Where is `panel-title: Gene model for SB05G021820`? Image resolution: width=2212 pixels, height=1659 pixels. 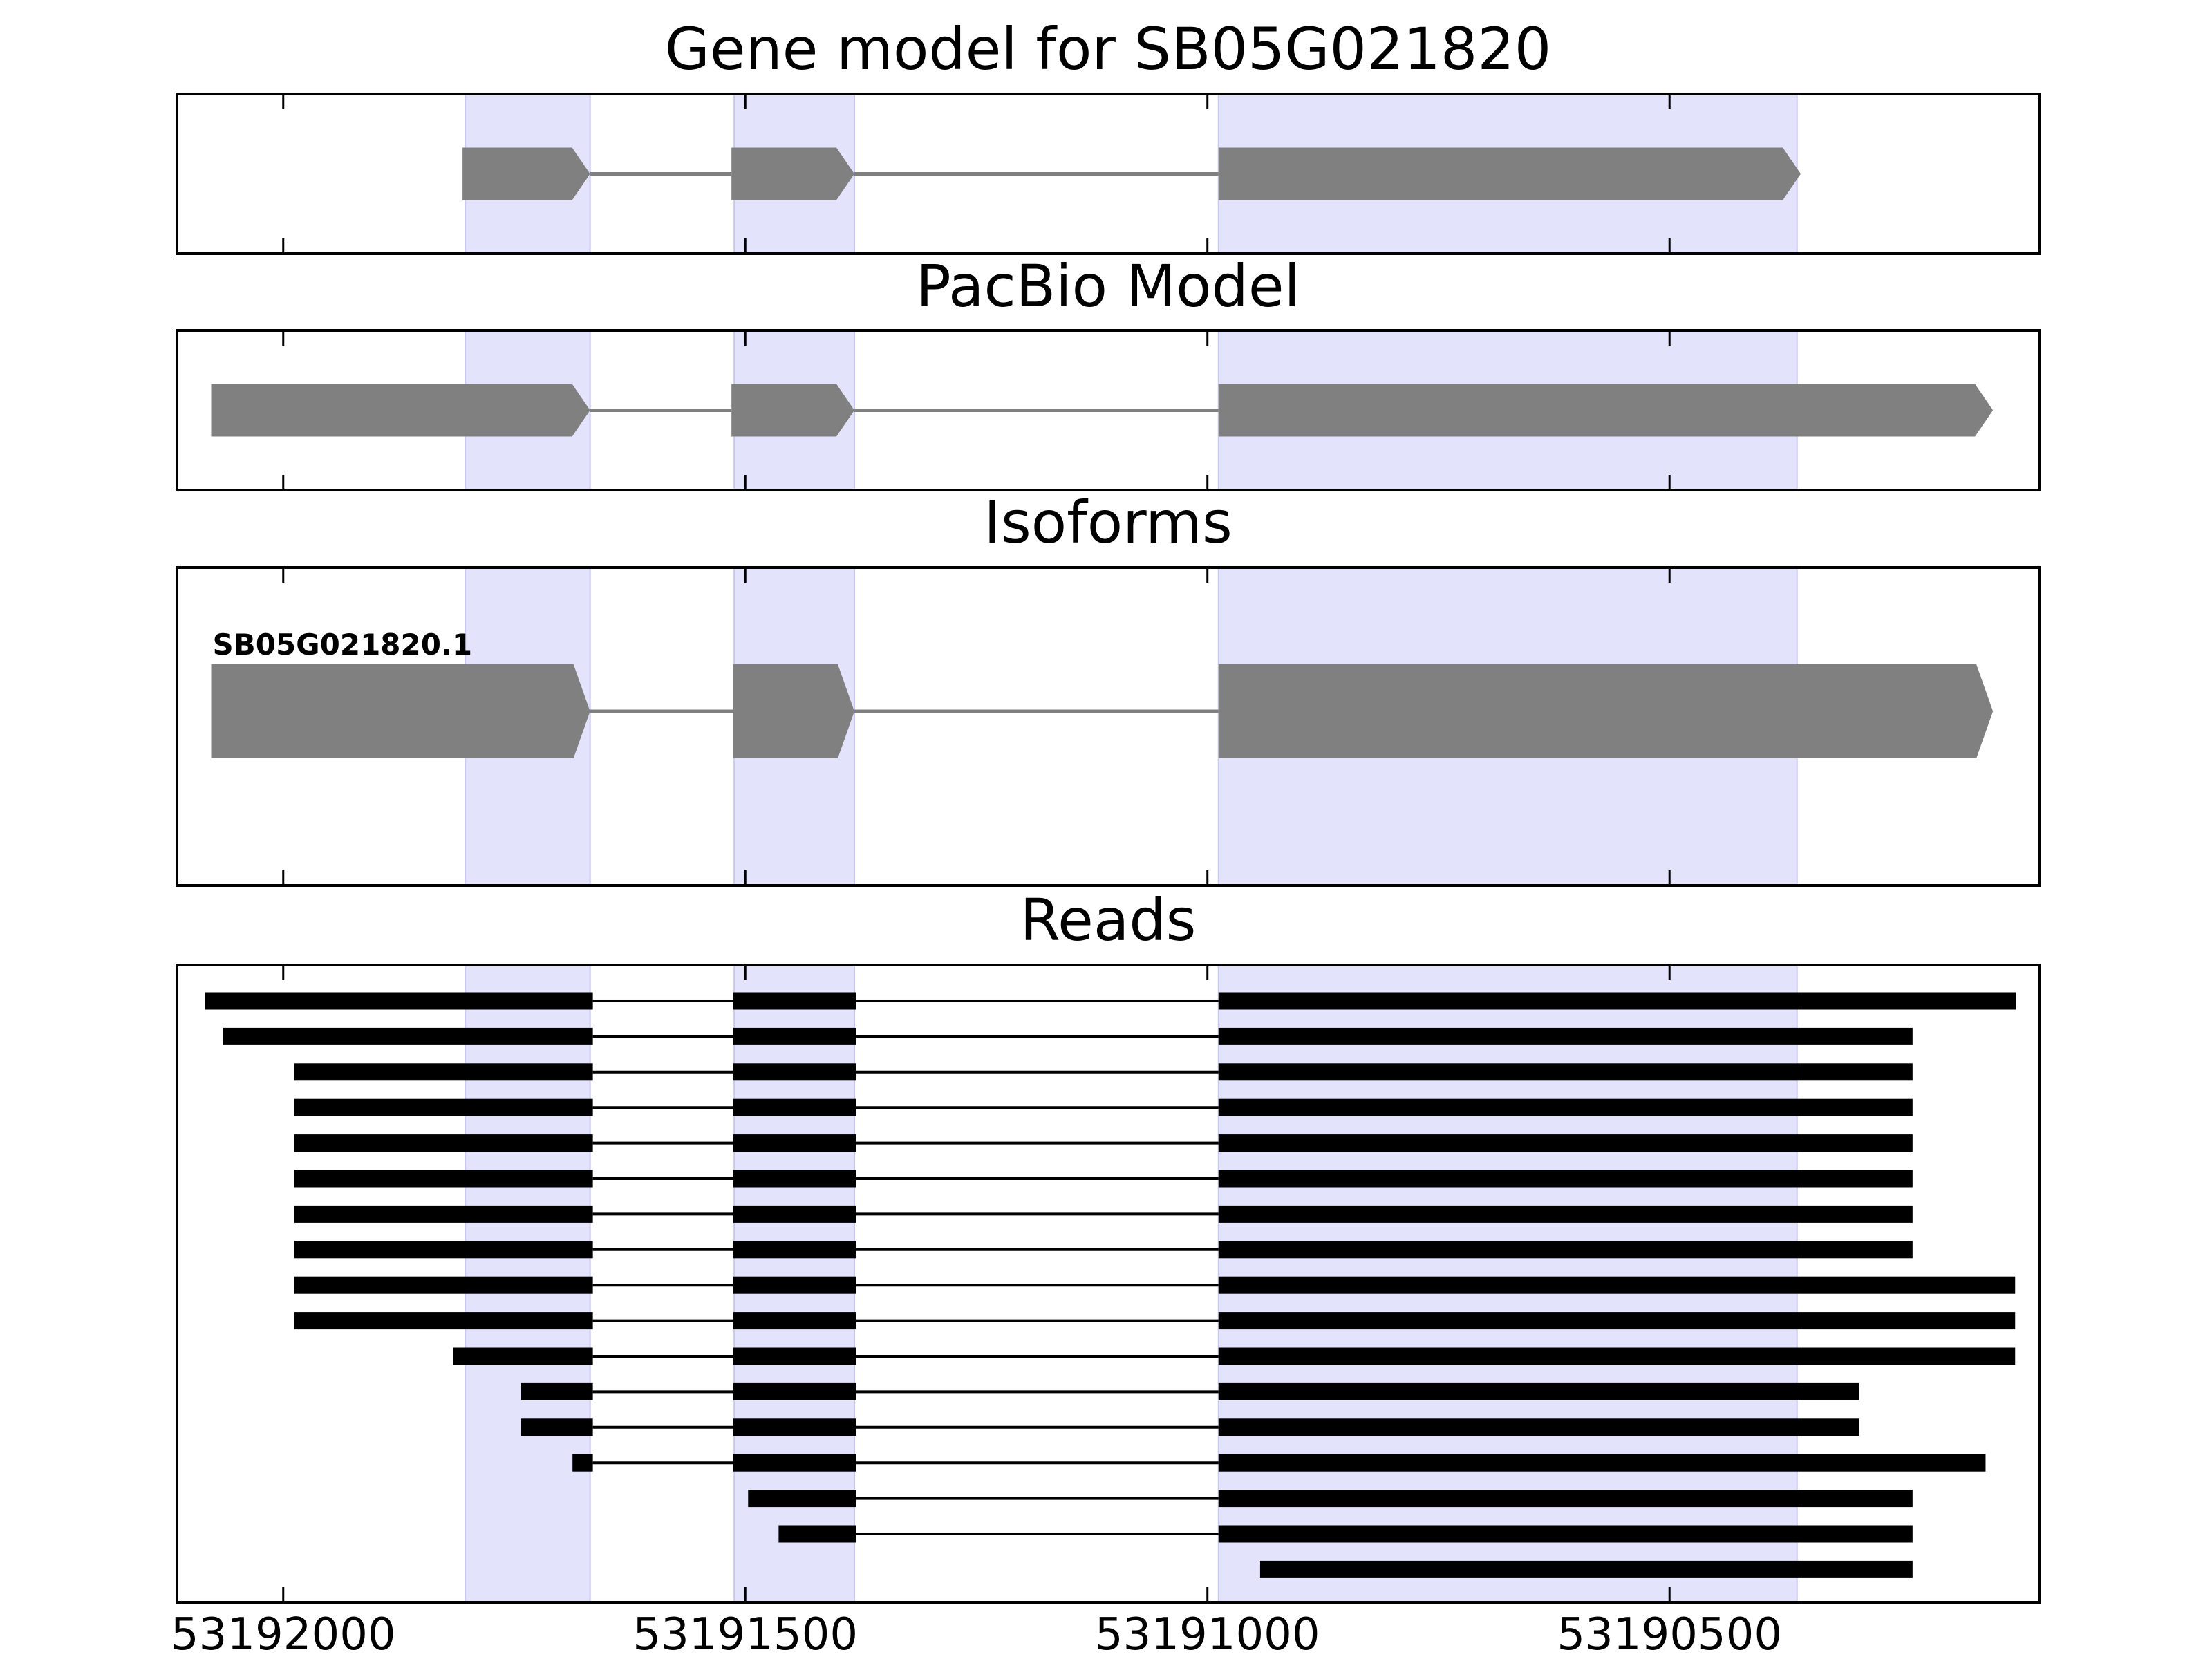
panel-title: Gene model for SB05G021820 is located at coordinates (1108, 49).